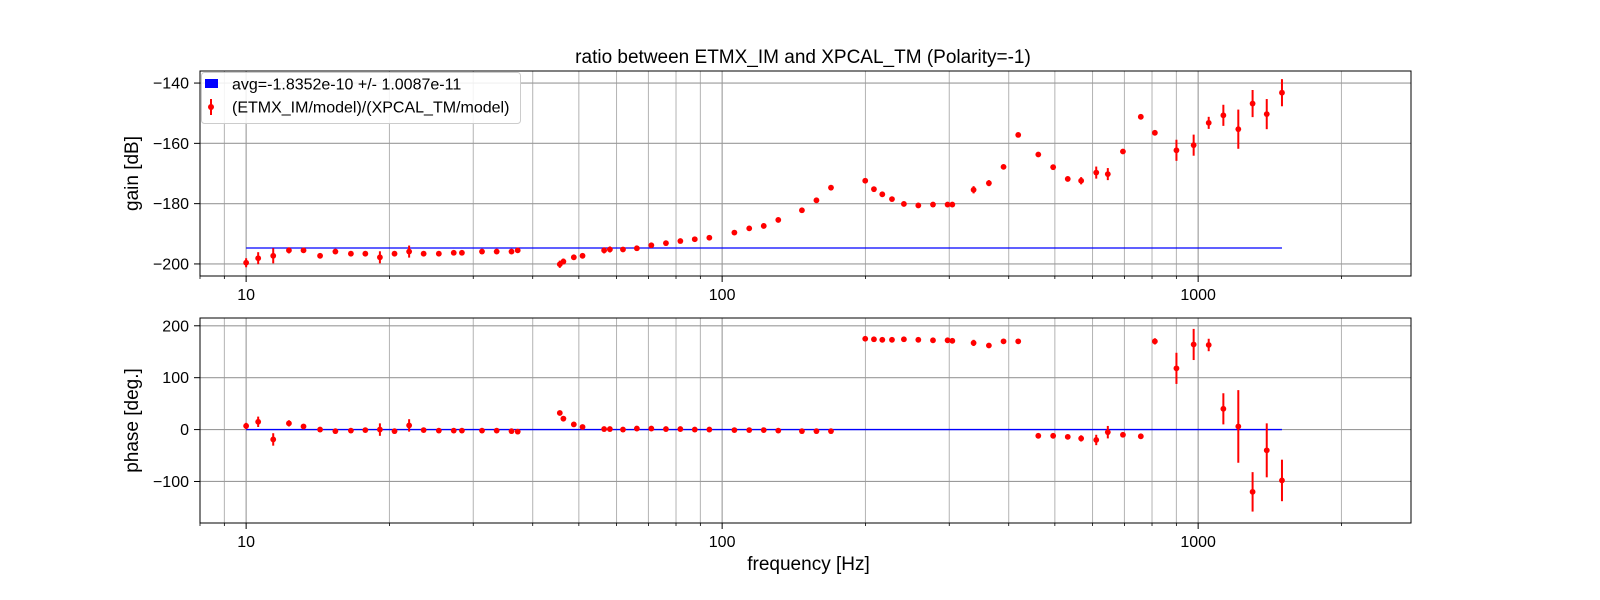  I want to click on legend-entry-label: (ETMX_IM/model)/(XPCAL_TM/model), so click(370, 108).